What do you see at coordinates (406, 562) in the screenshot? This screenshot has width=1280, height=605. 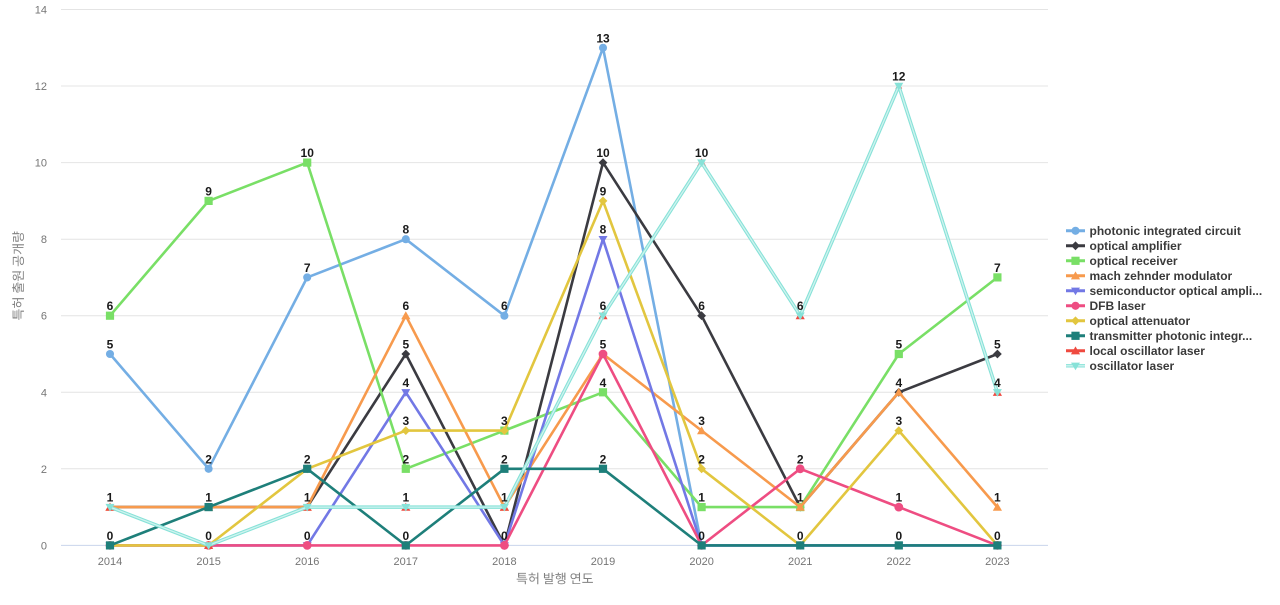 I see `svg-text: 2017` at bounding box center [406, 562].